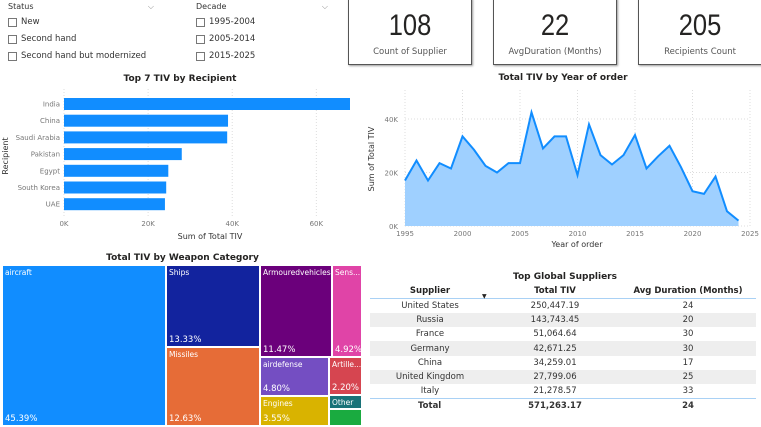  I want to click on x-tick-label: 2000, so click(463, 234).